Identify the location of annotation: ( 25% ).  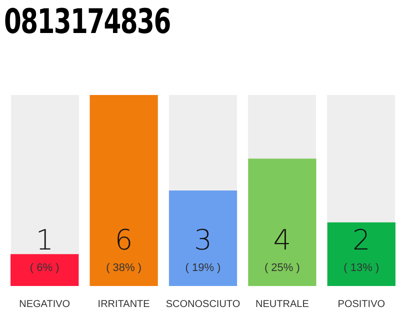
(282, 268).